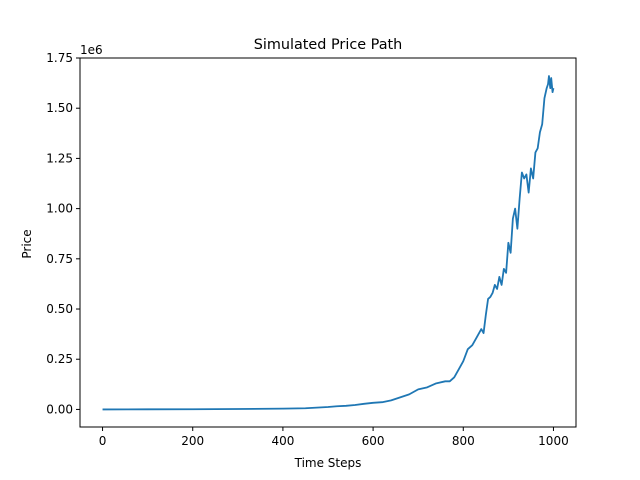 The width and height of the screenshot is (640, 480). I want to click on y-offset-label: 1e6, so click(91, 50).